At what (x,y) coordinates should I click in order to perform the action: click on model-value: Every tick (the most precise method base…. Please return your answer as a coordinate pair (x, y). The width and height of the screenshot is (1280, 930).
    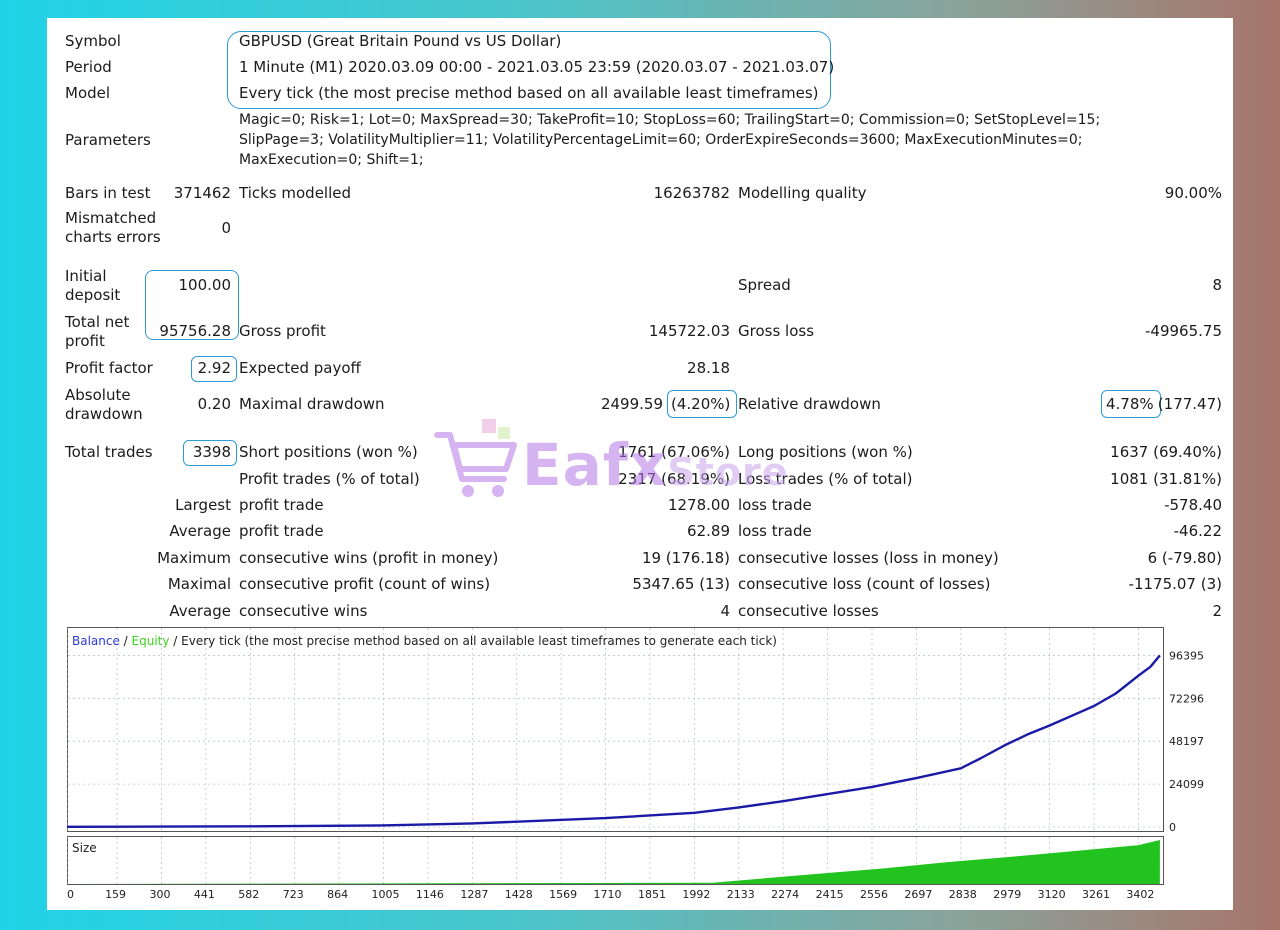
    Looking at the image, I should click on (529, 93).